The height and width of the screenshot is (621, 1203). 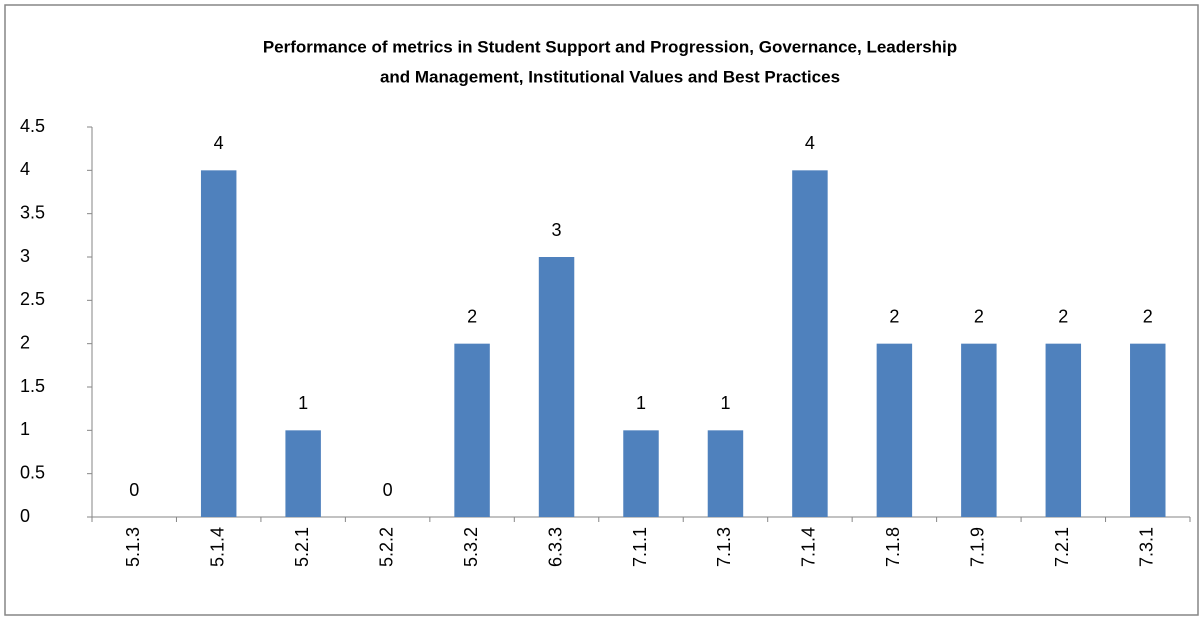 I want to click on y-tick-label: 2, so click(x=25, y=342).